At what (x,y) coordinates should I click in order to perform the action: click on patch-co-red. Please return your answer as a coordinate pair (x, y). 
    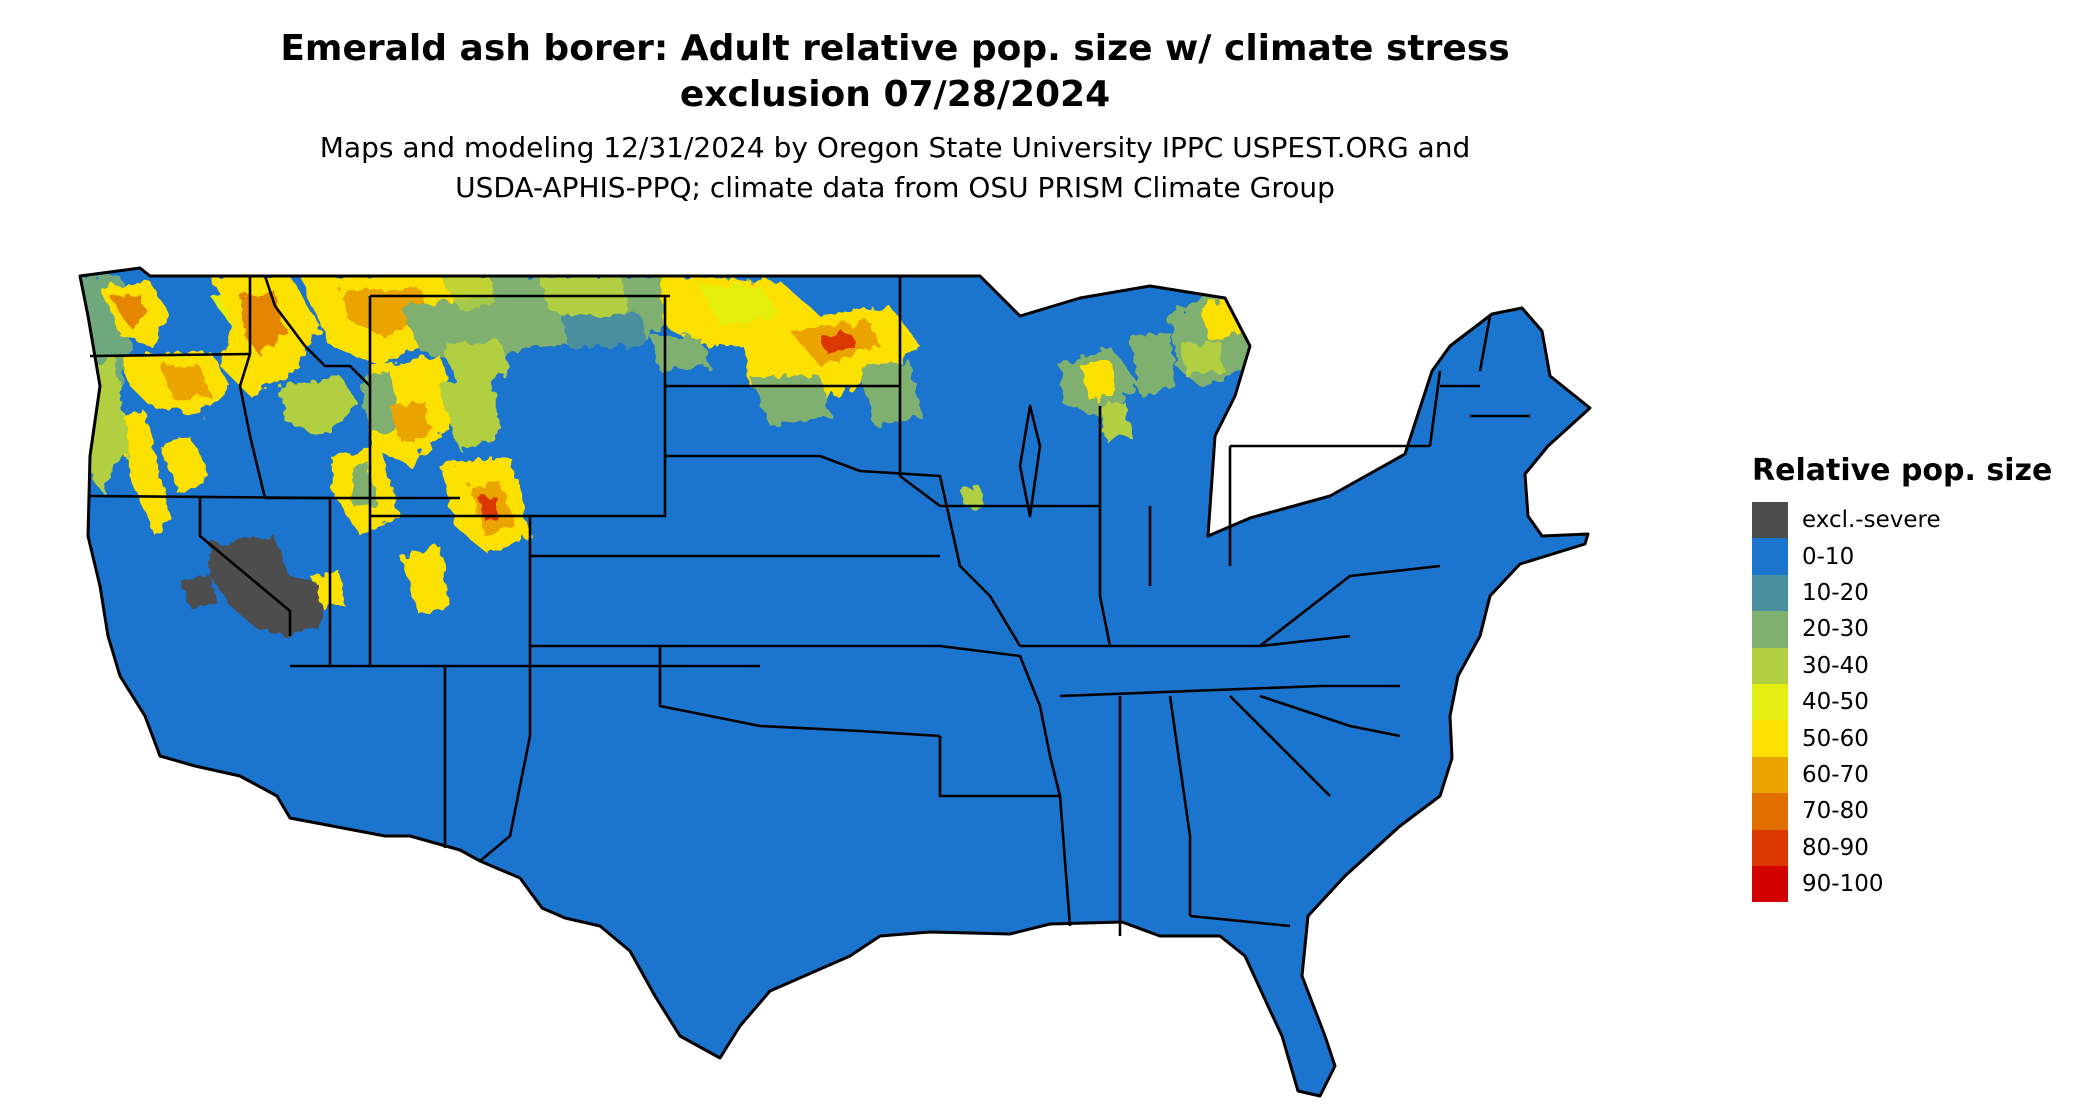
    Looking at the image, I should click on (489, 508).